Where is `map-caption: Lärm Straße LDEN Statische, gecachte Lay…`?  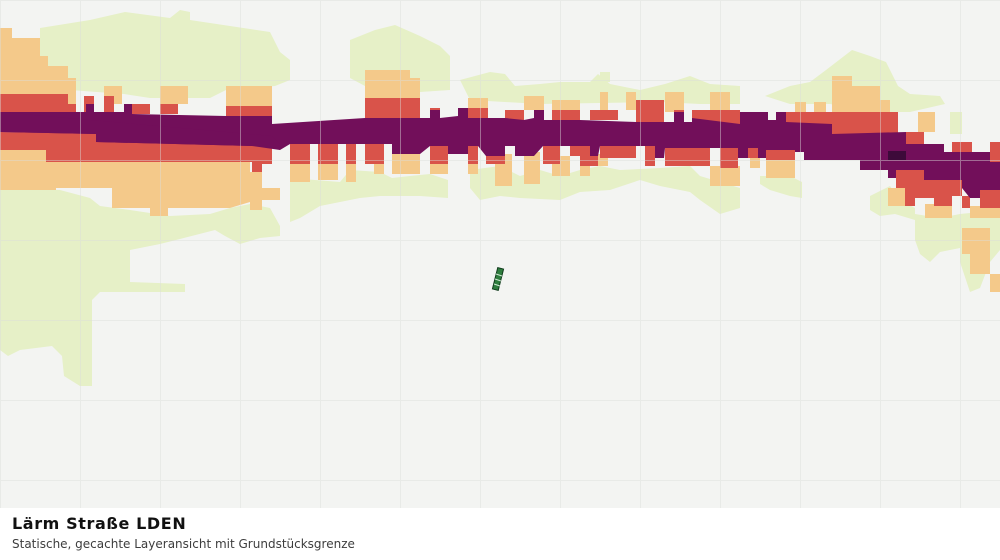 map-caption: Lärm Straße LDEN Statische, gecachte Lay… is located at coordinates (500, 534).